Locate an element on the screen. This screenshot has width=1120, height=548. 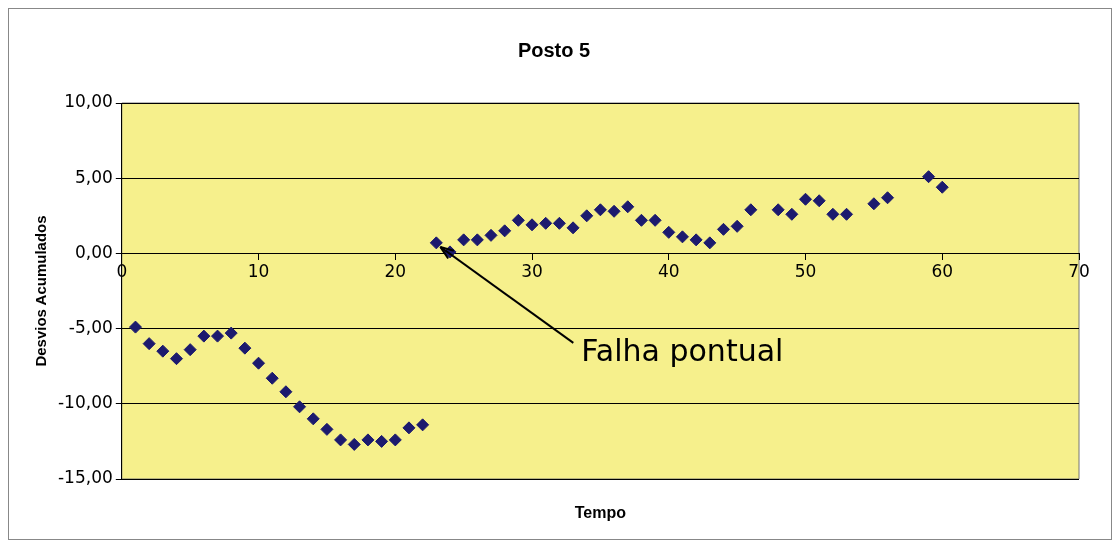
x-tick-label: 60 is located at coordinates (942, 271).